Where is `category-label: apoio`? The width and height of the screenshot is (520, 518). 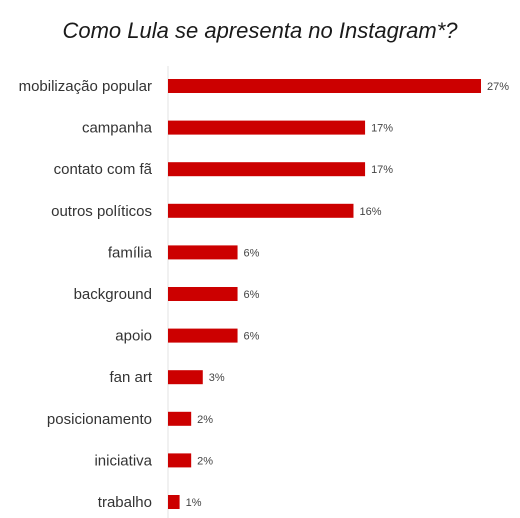
category-label: apoio is located at coordinates (133, 336).